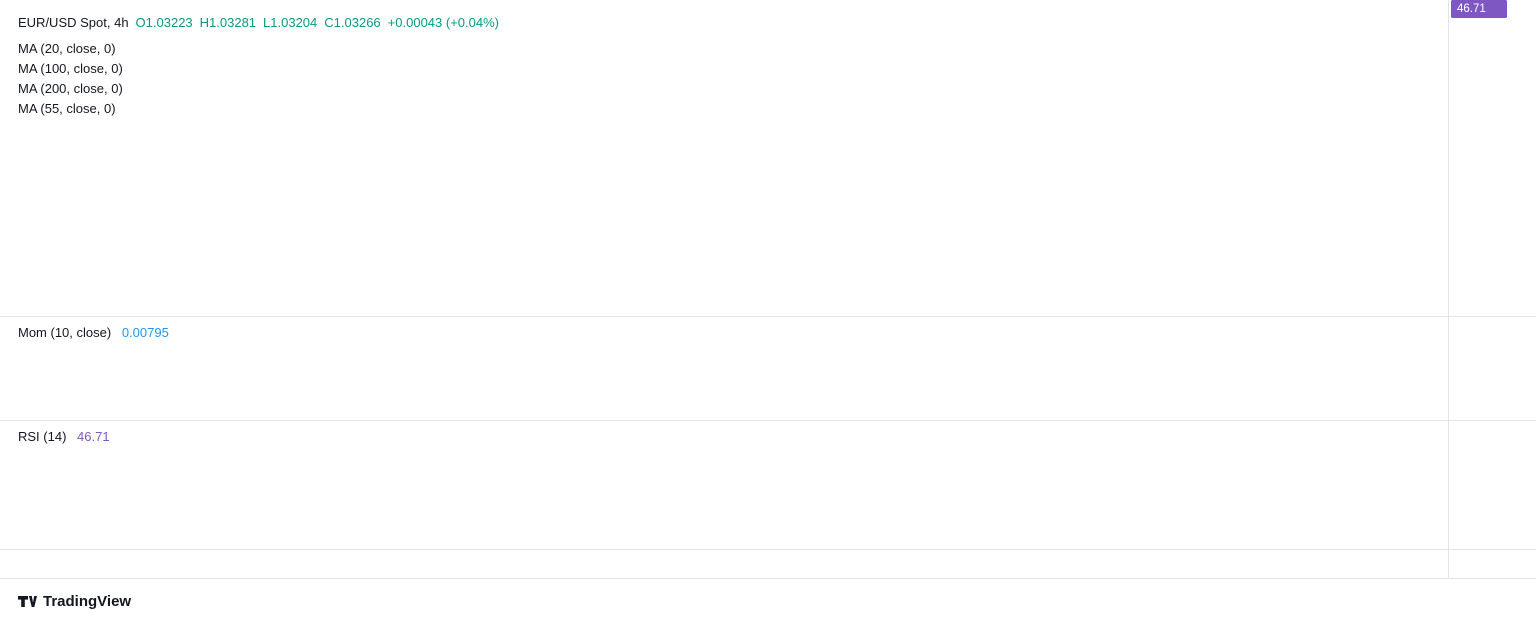 The height and width of the screenshot is (626, 1536). I want to click on ohlc-close: C1.03266, so click(352, 22).